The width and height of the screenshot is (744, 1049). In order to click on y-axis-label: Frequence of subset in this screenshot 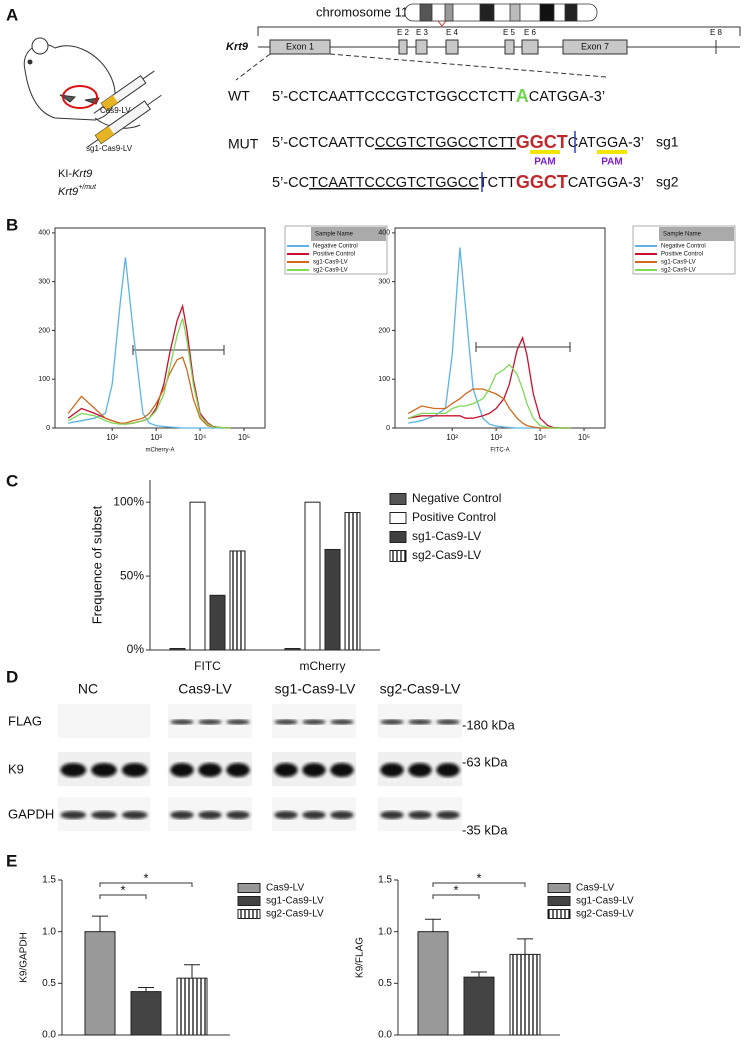, I will do `click(96, 564)`.